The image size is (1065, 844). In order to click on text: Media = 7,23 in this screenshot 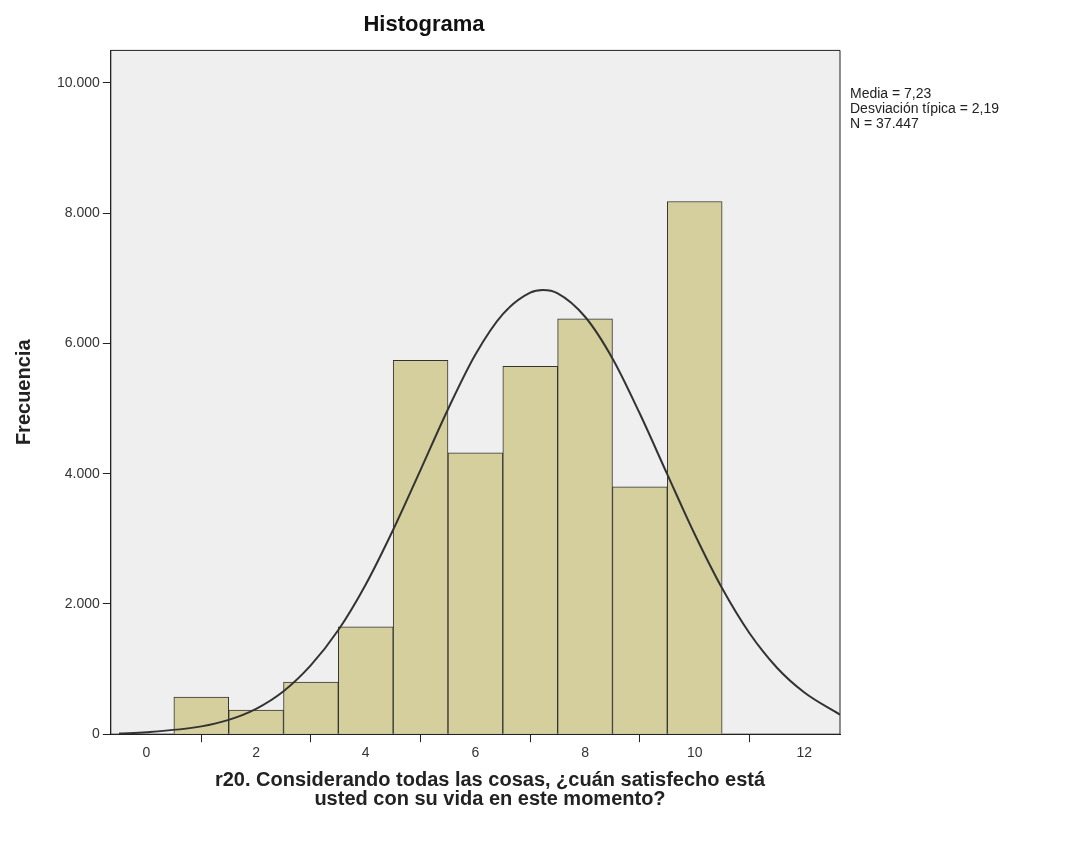, I will do `click(891, 93)`.